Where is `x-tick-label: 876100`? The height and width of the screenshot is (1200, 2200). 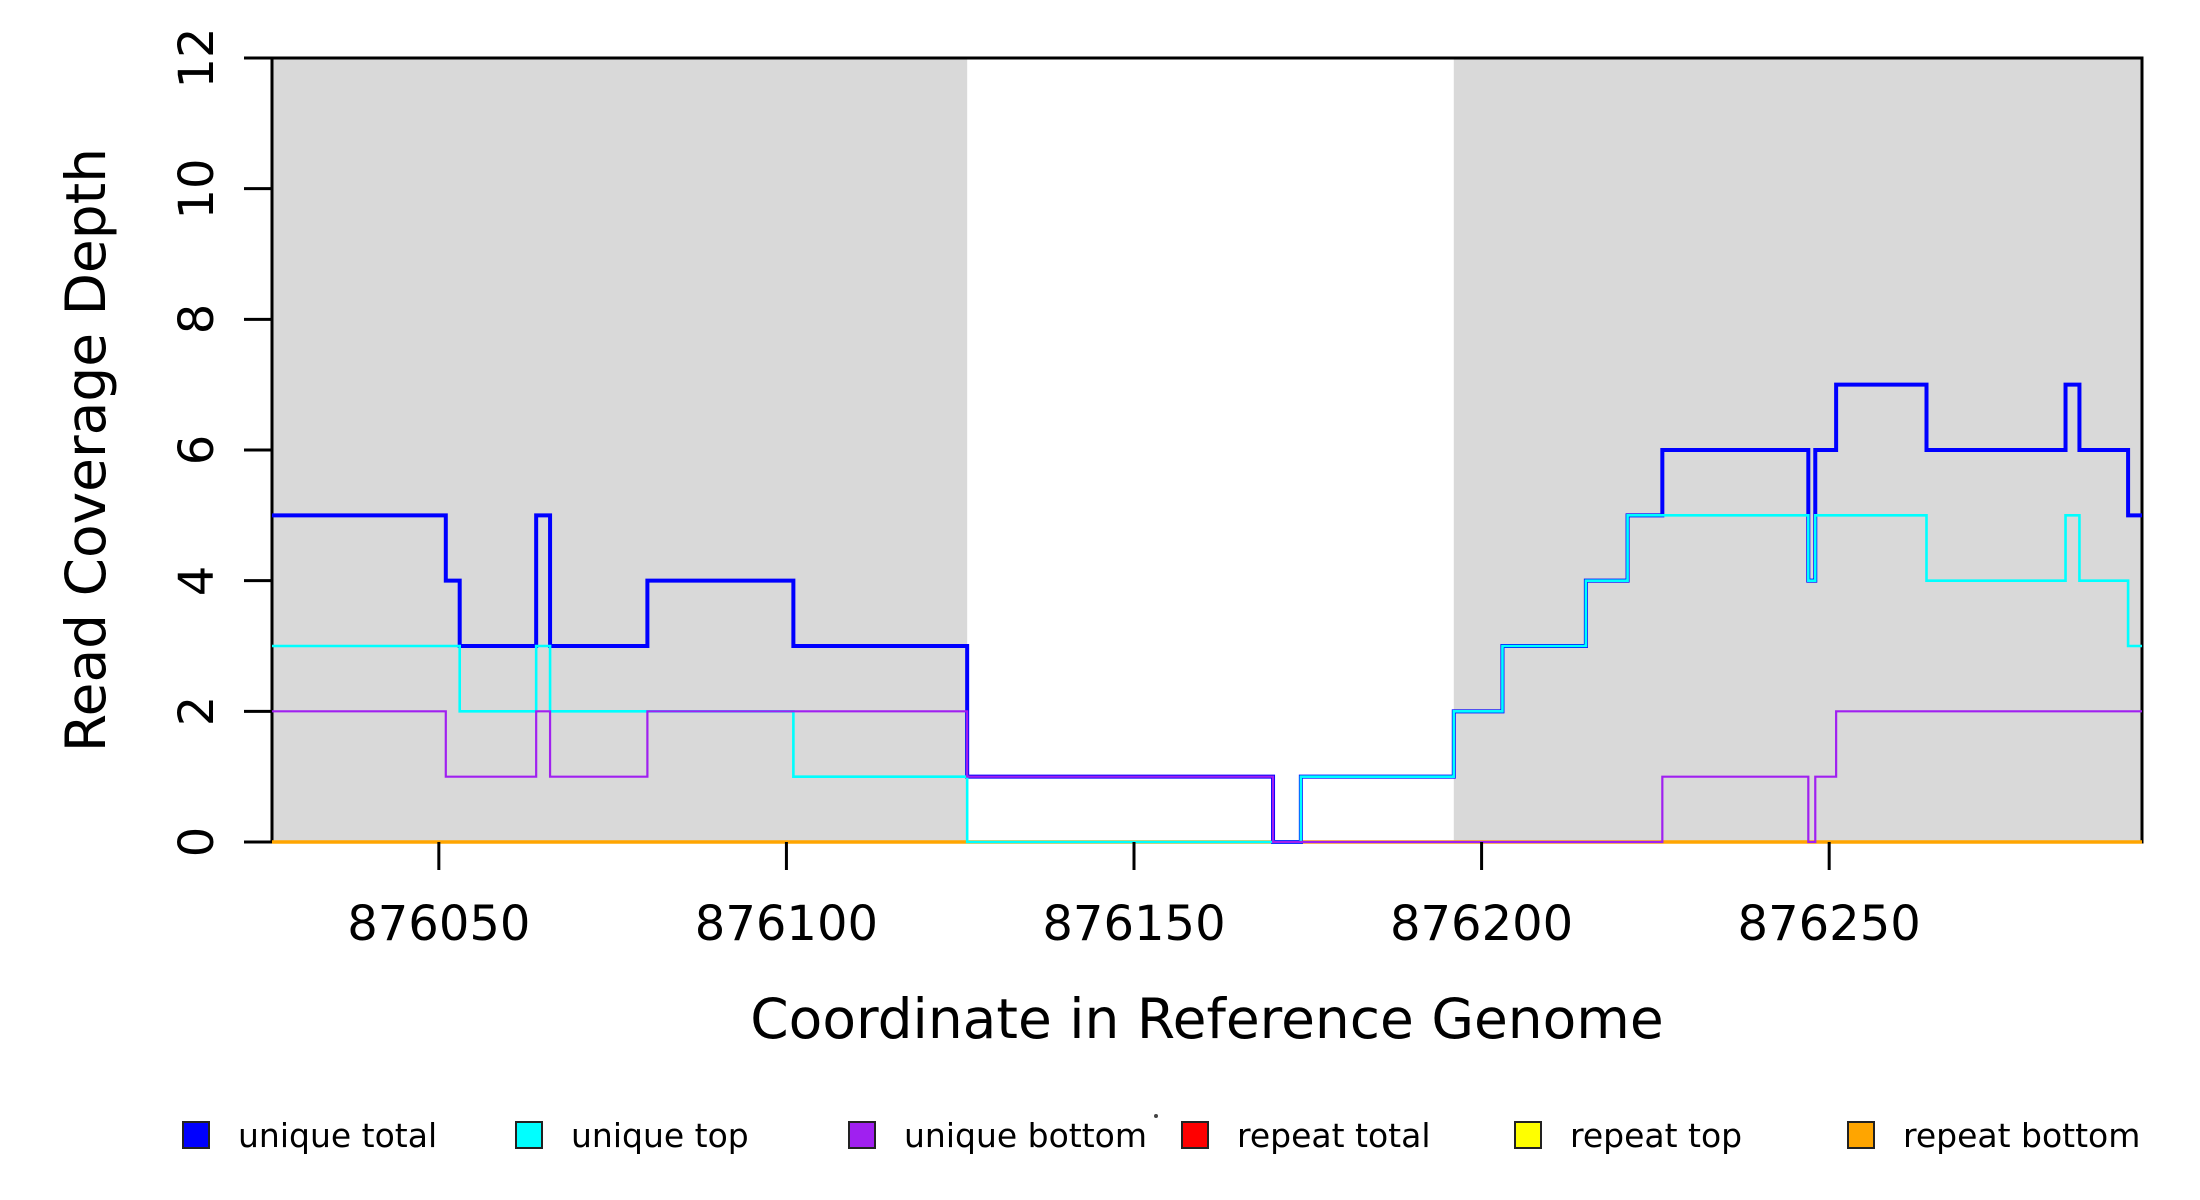
x-tick-label: 876100 is located at coordinates (786, 924).